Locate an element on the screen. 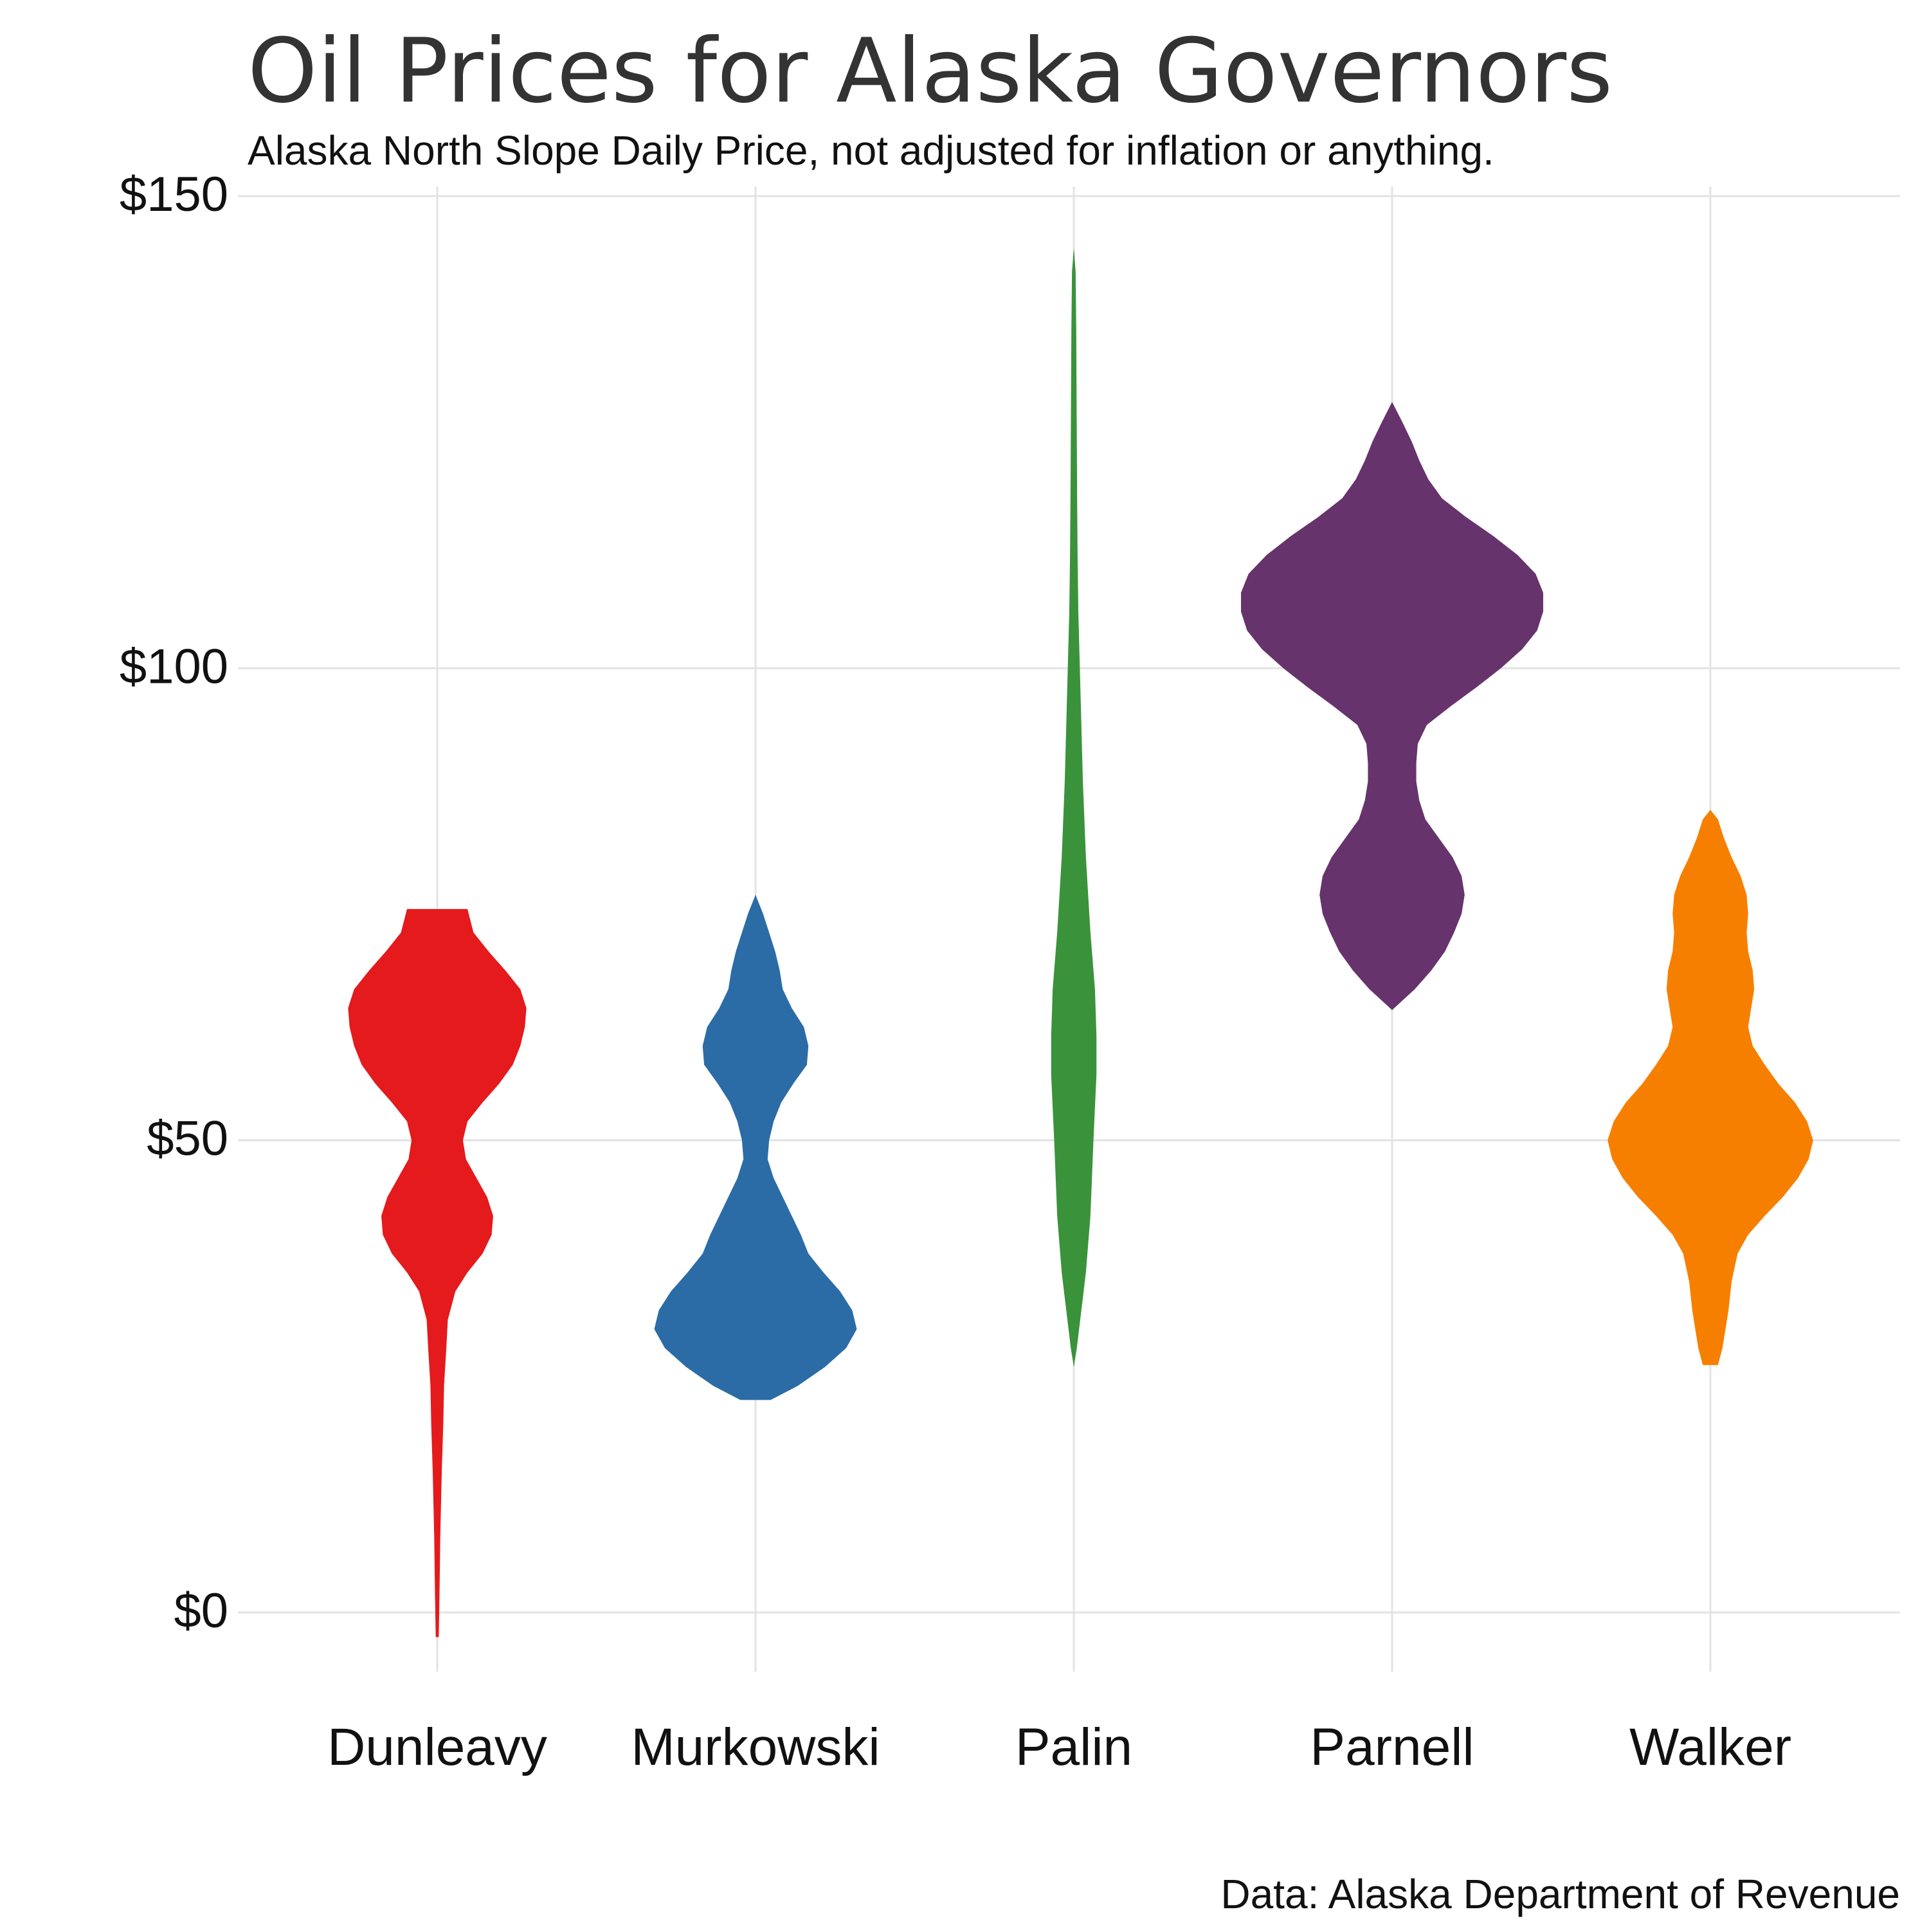  x-tick-label-palin: Palin is located at coordinates (1073, 1747).